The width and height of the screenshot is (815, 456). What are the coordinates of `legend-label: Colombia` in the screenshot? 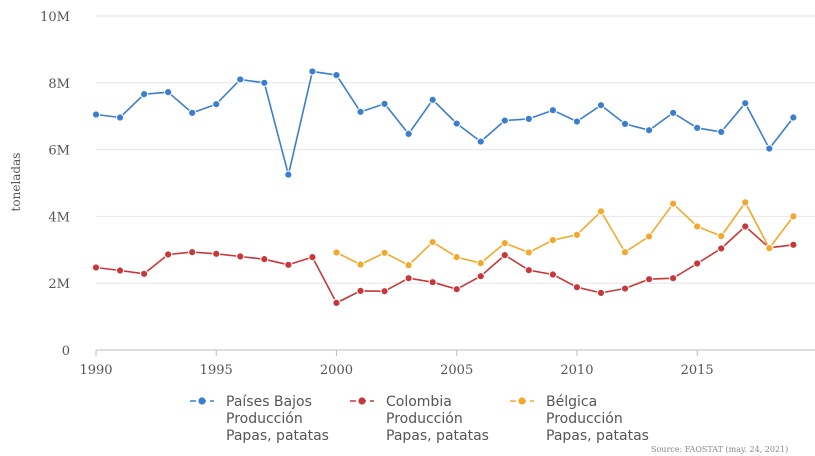 It's located at (419, 402).